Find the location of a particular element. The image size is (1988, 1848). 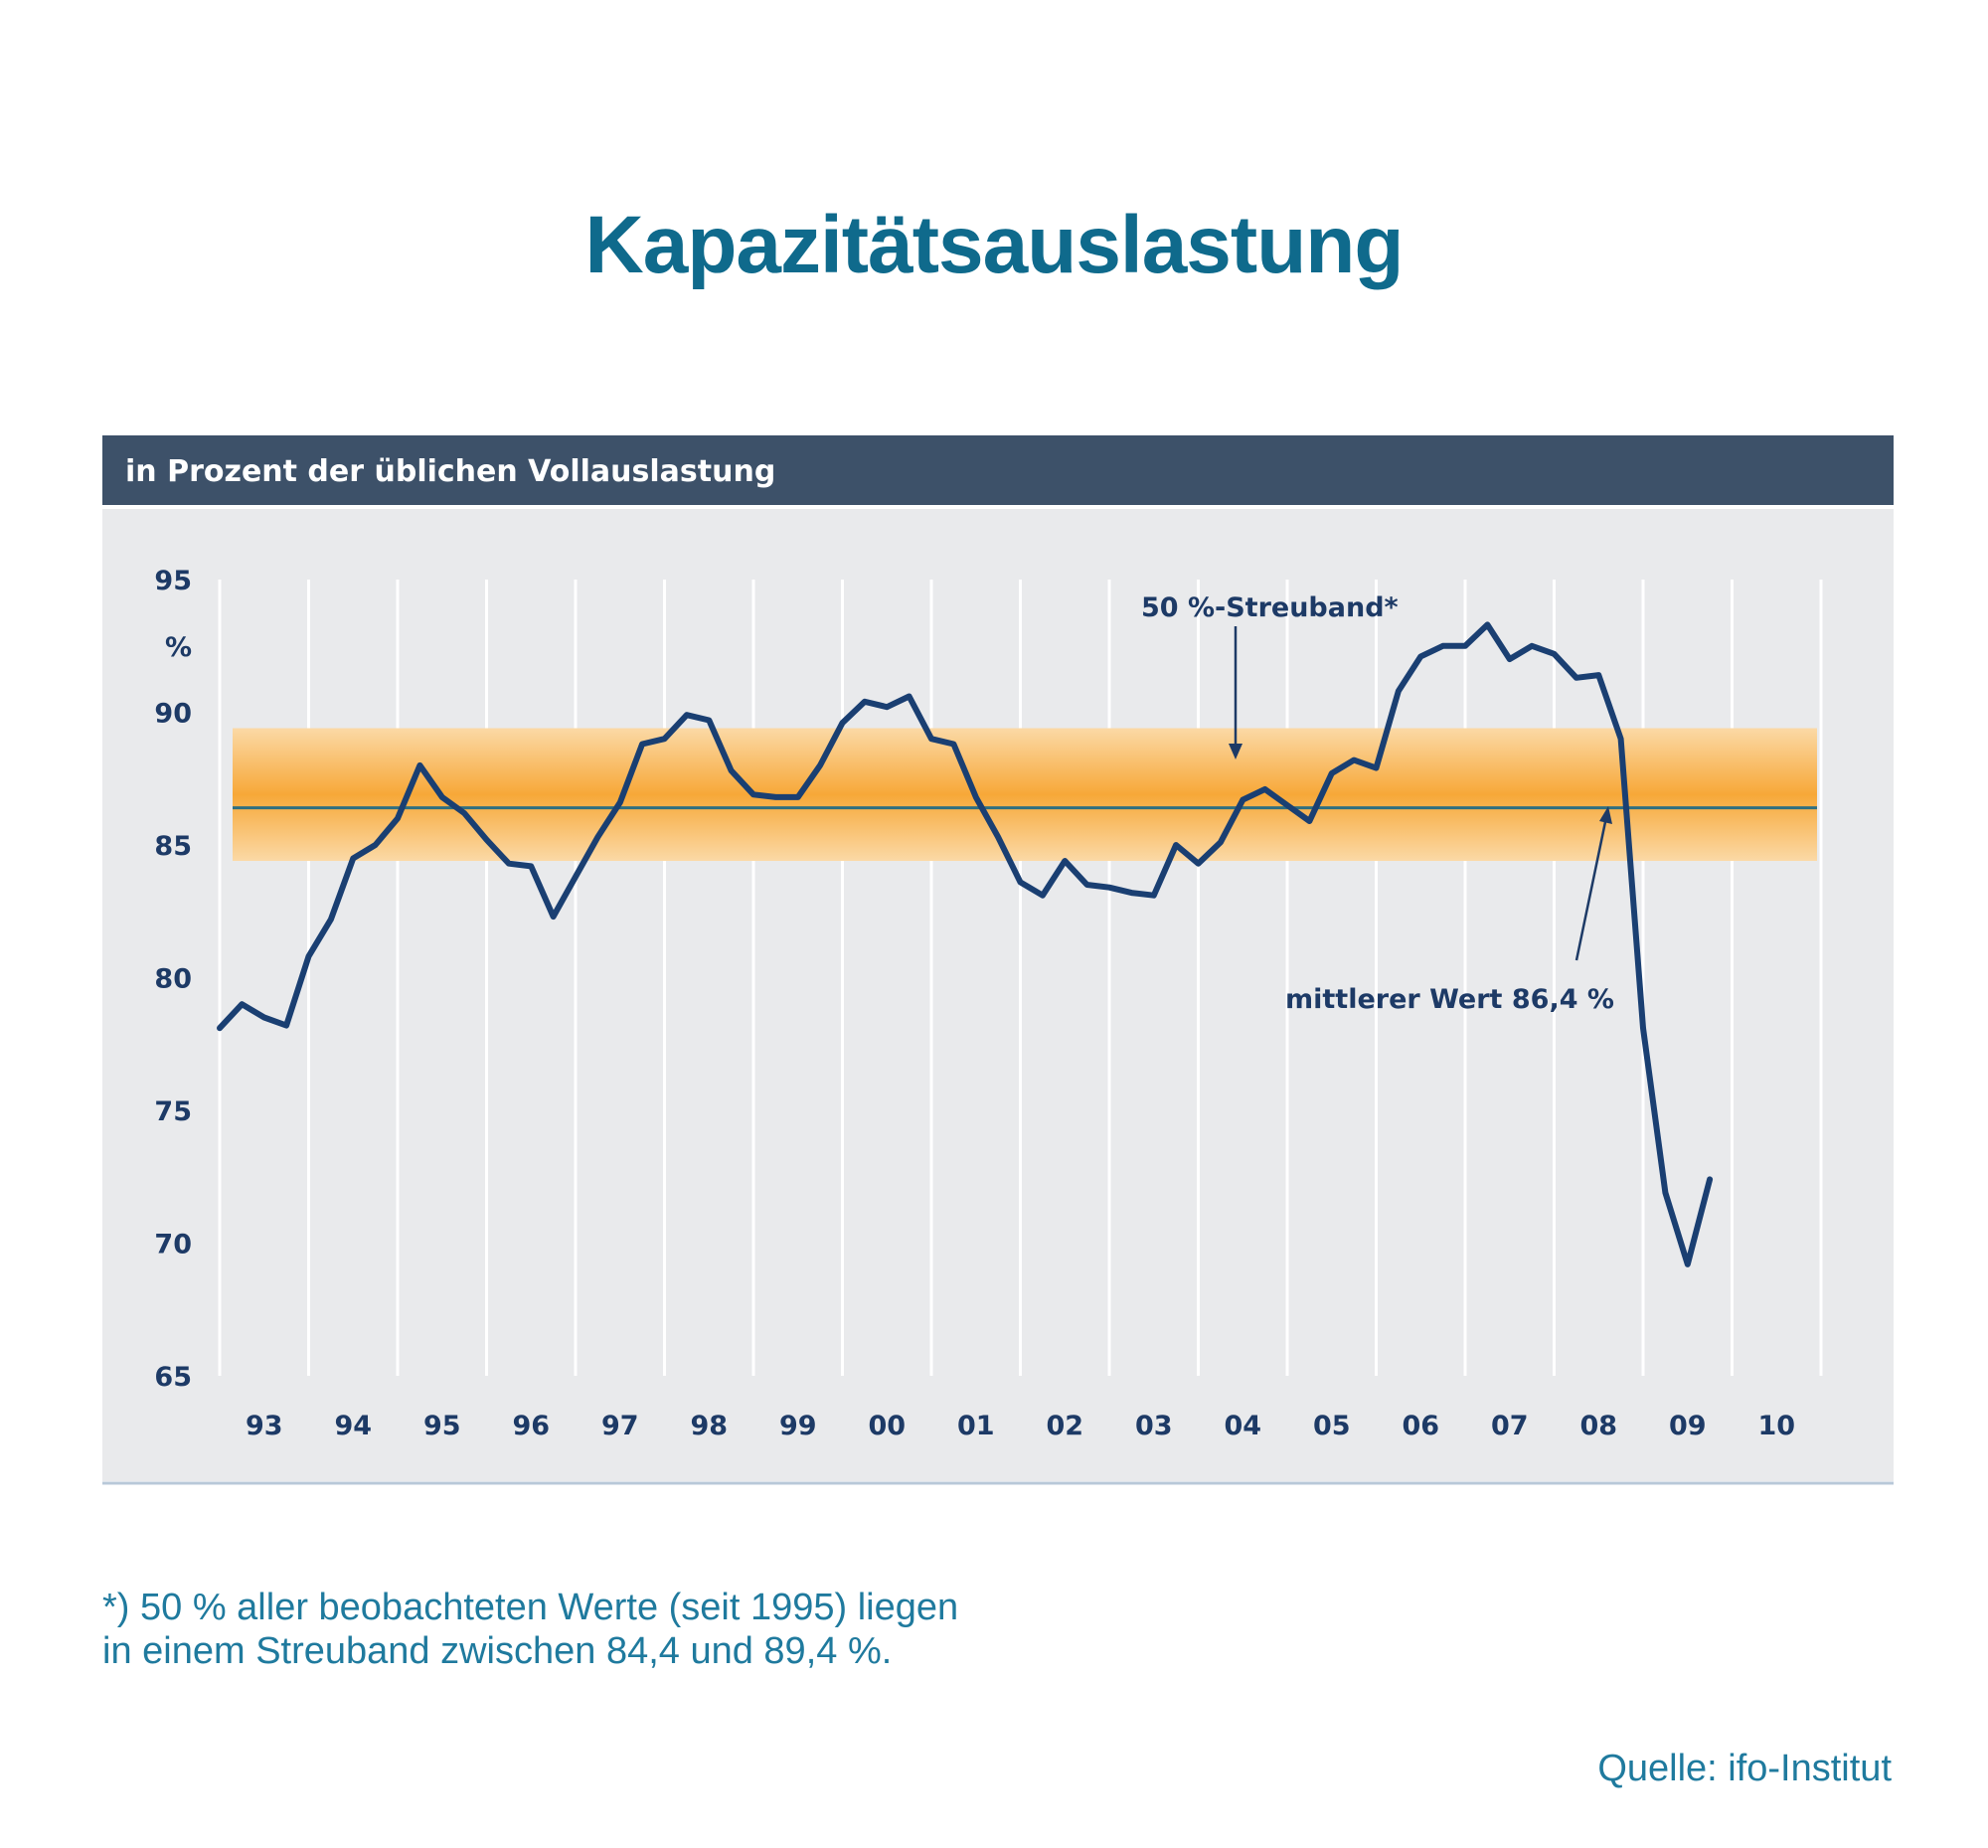

x-tick-label: 95 is located at coordinates (442, 1426).